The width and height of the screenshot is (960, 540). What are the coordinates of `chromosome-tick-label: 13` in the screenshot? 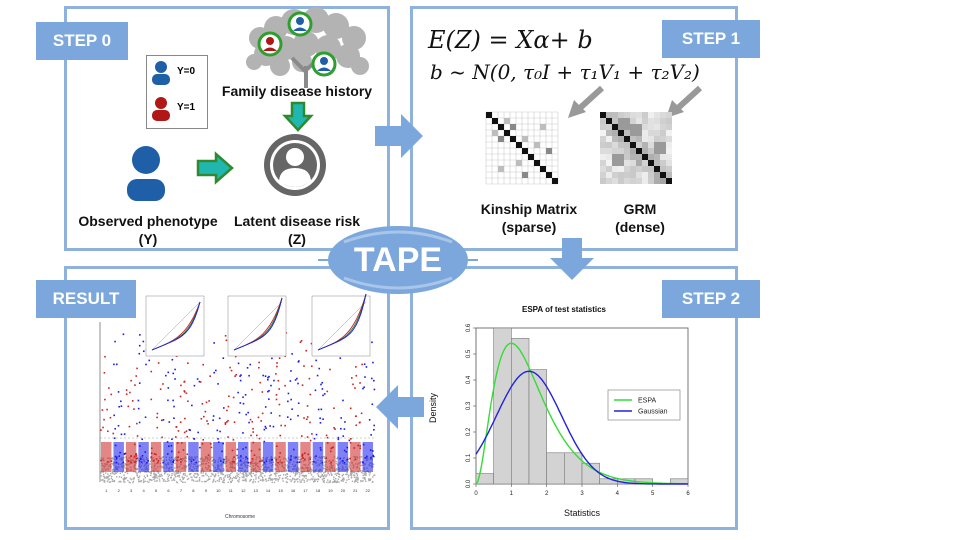 It's located at (255, 490).